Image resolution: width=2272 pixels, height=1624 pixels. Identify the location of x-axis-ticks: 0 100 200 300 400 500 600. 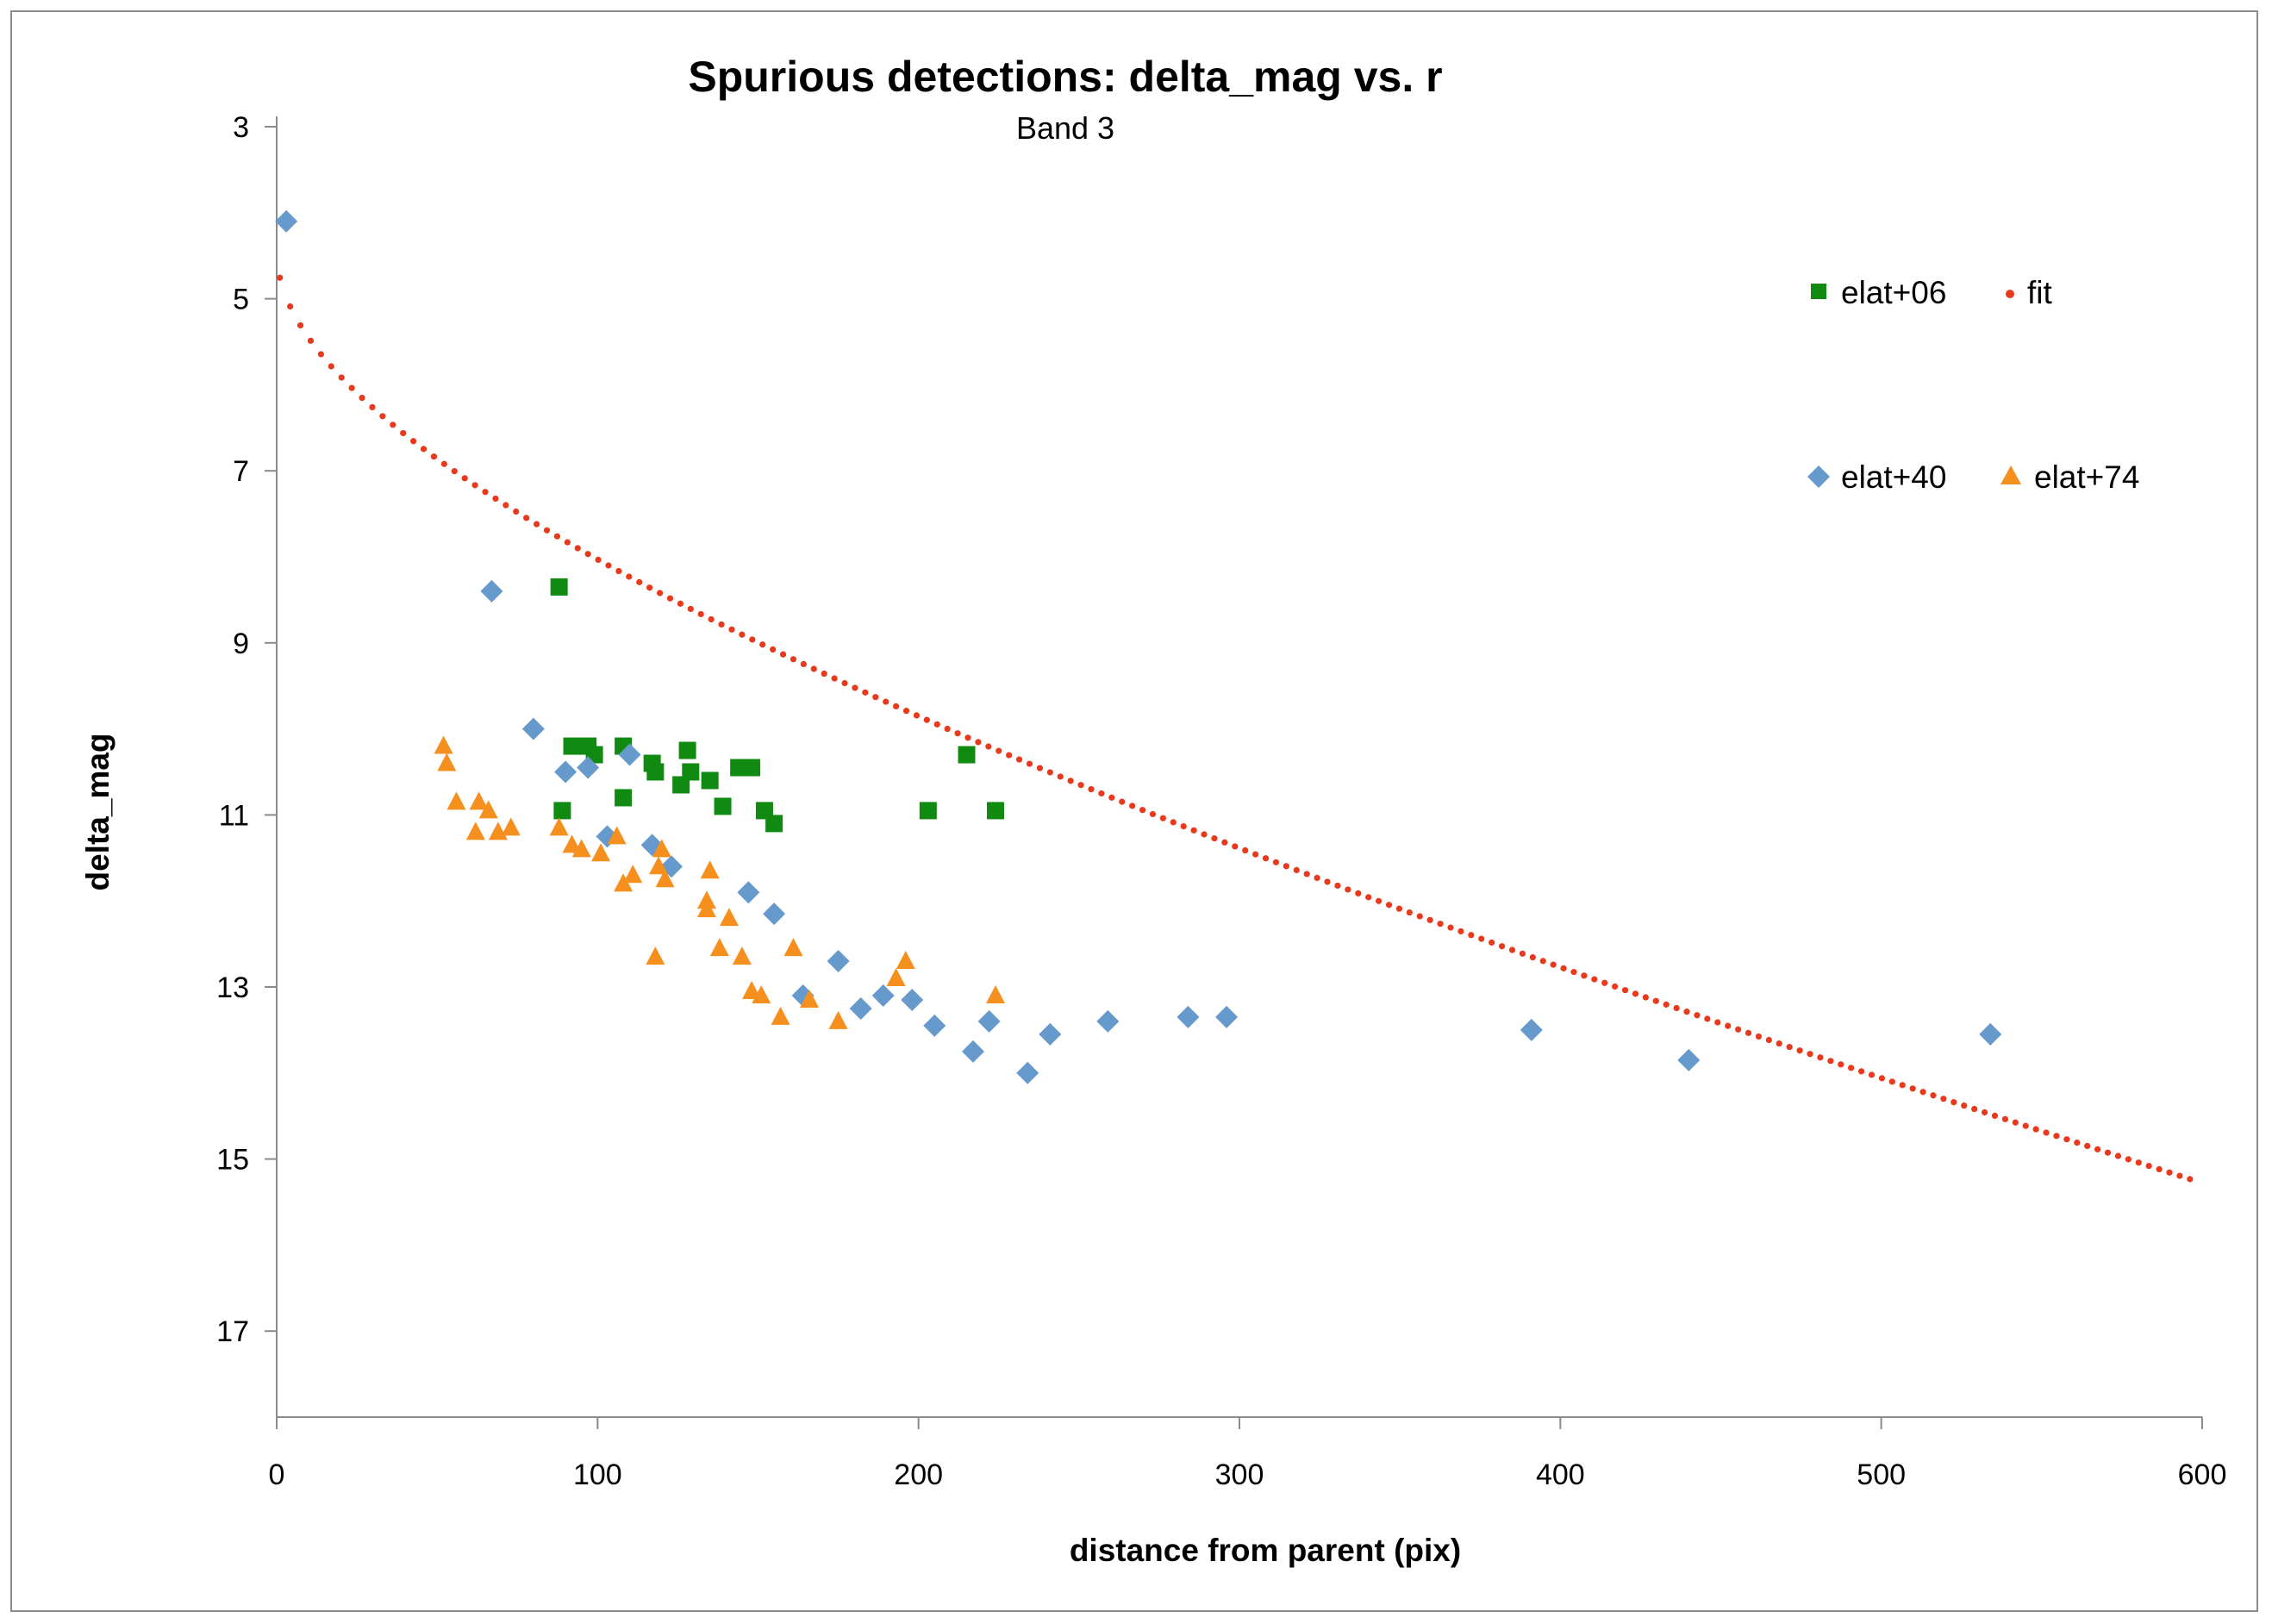
(1248, 1454).